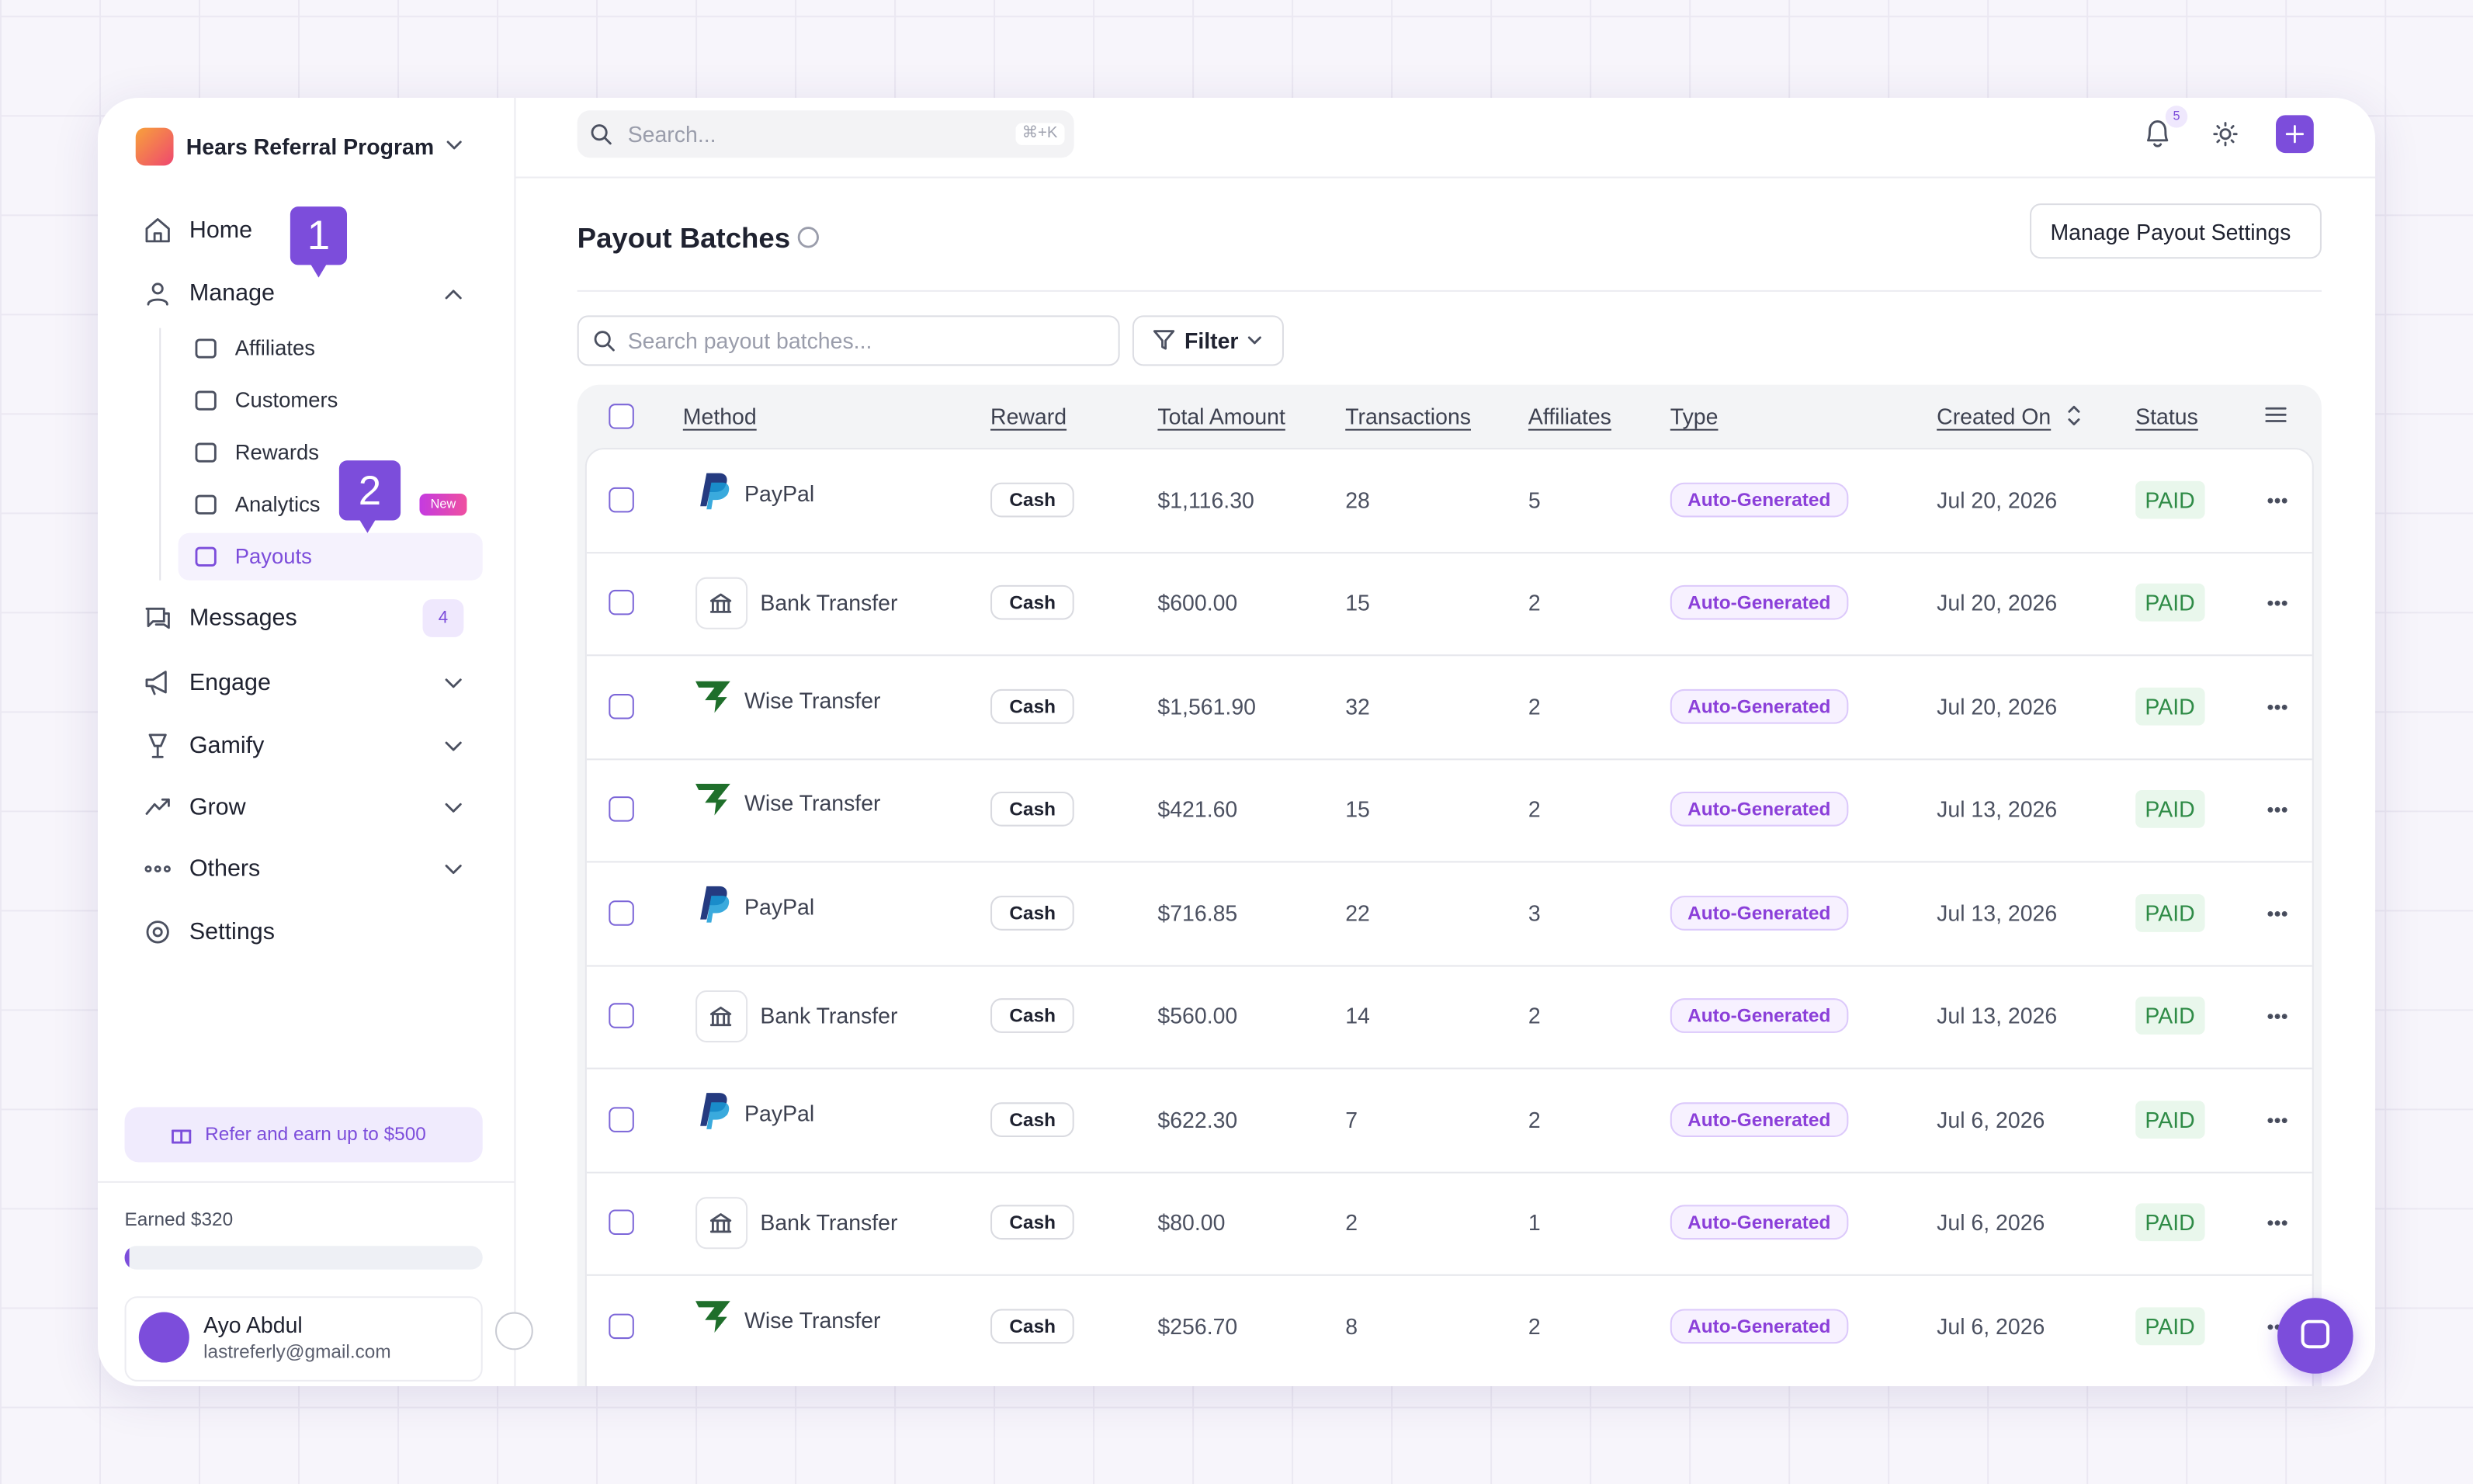 This screenshot has width=2473, height=1484. I want to click on sort-icon, so click(2074, 415).